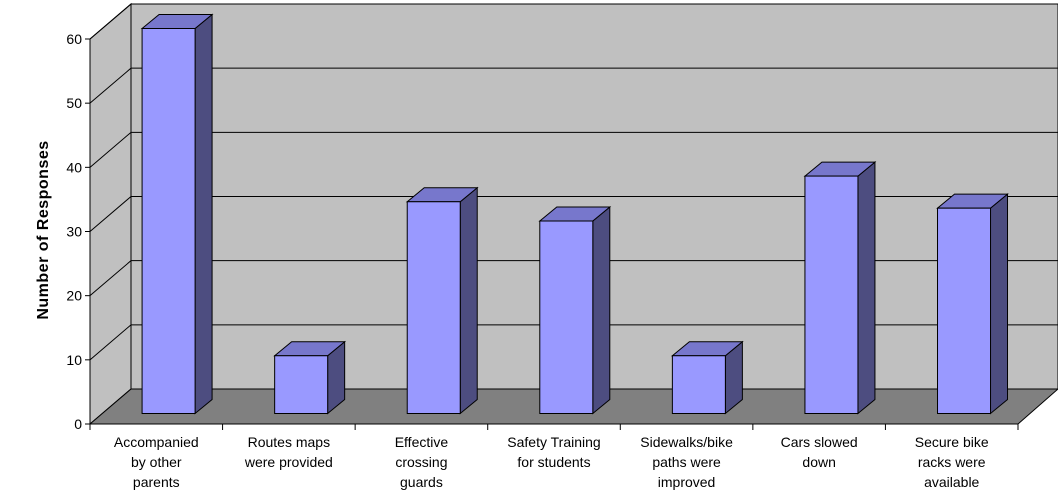 Image resolution: width=1058 pixels, height=503 pixels. Describe the element at coordinates (952, 442) in the screenshot. I see `x-category-label-line: Secure bike` at that location.